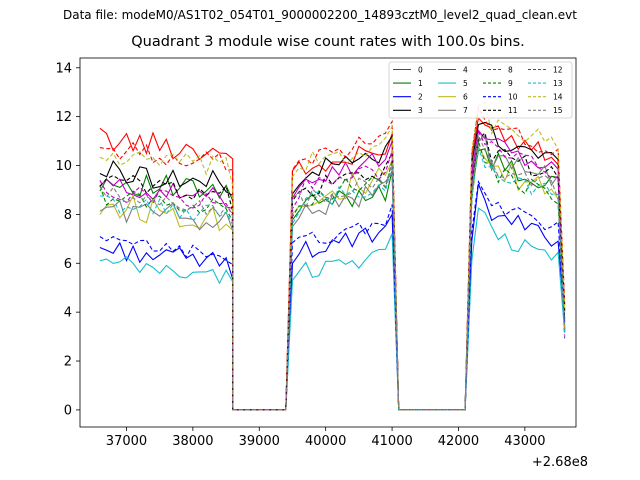 Image resolution: width=640 pixels, height=480 pixels. Describe the element at coordinates (558, 97) in the screenshot. I see `legend-label-14: 14` at that location.